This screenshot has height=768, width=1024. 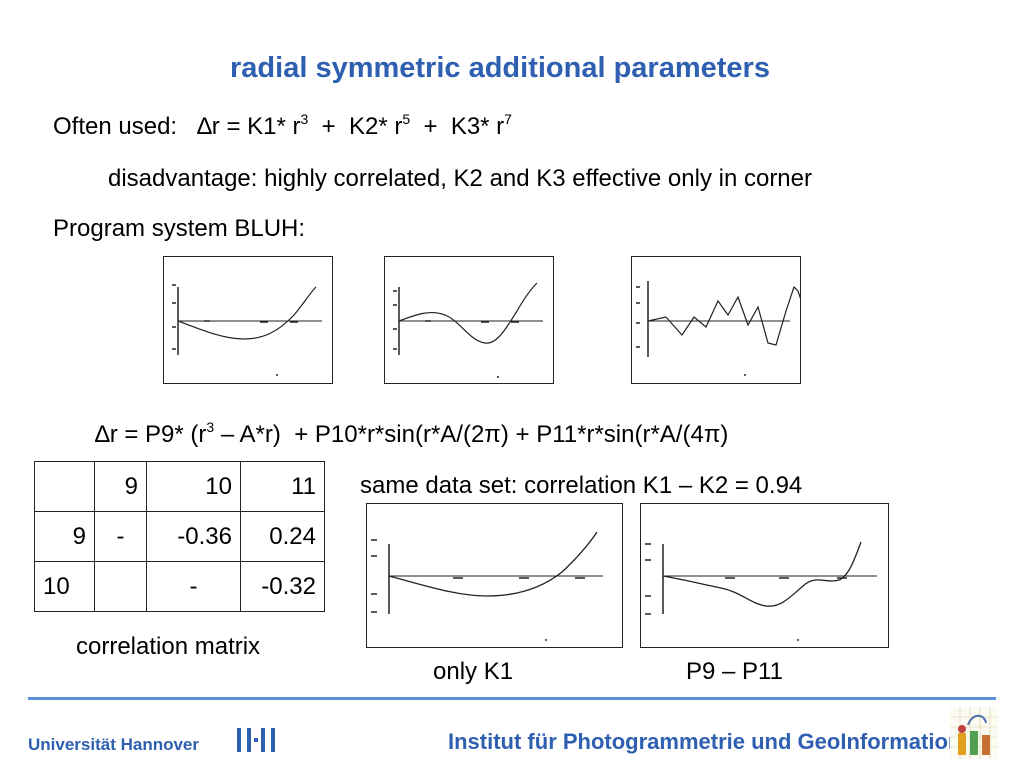 I want to click on often-used-label: Often used:, so click(x=115, y=126).